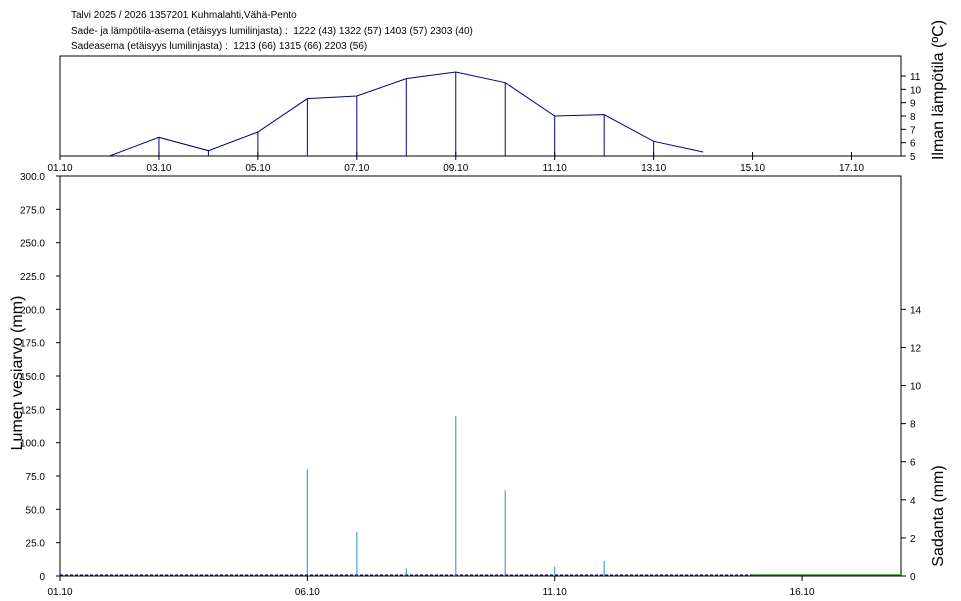 This screenshot has height=601, width=961. I want to click on temperature-xtick-label: 11.10, so click(555, 168).